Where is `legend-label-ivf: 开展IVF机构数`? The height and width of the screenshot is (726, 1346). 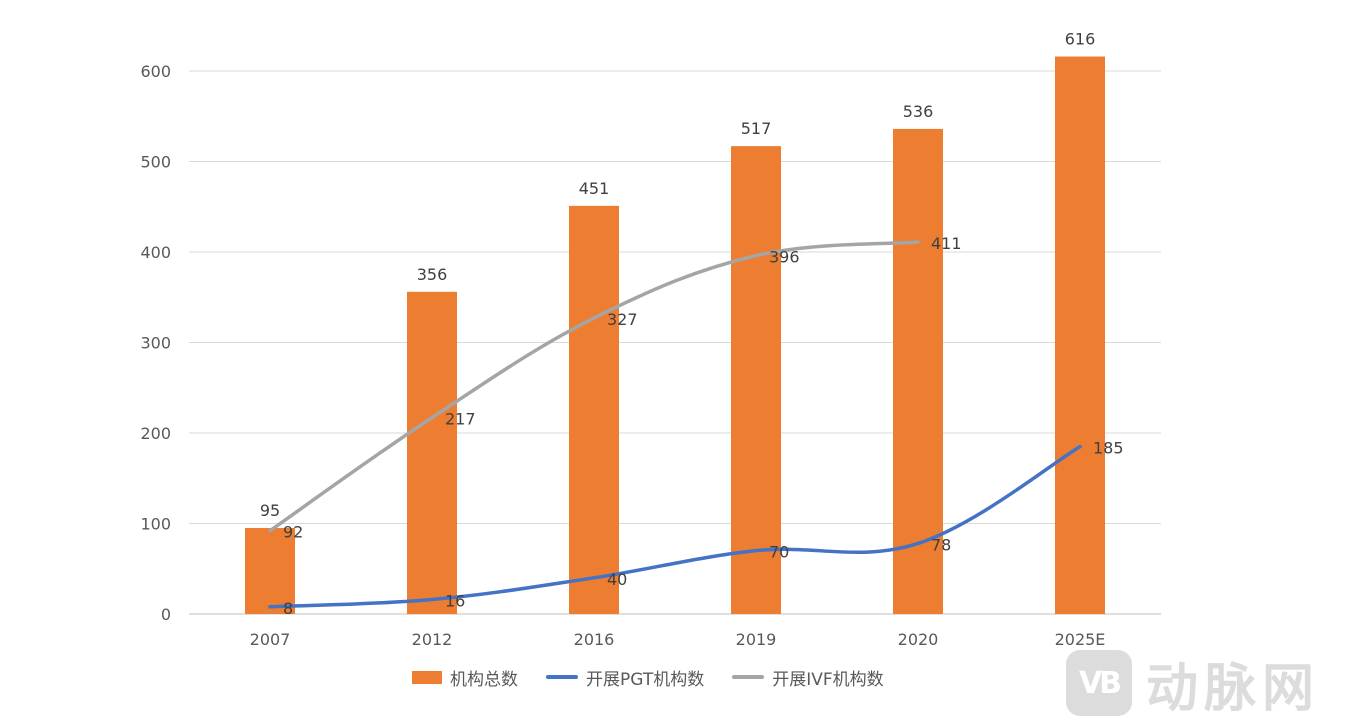 legend-label-ivf: 开展IVF机构数 is located at coordinates (828, 679).